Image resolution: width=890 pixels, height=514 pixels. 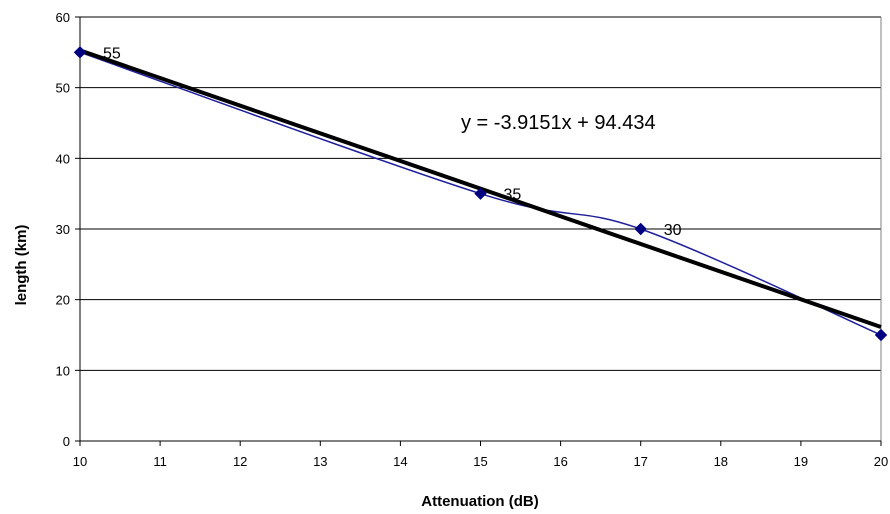 I want to click on x-tick-label: 15, so click(x=480, y=461).